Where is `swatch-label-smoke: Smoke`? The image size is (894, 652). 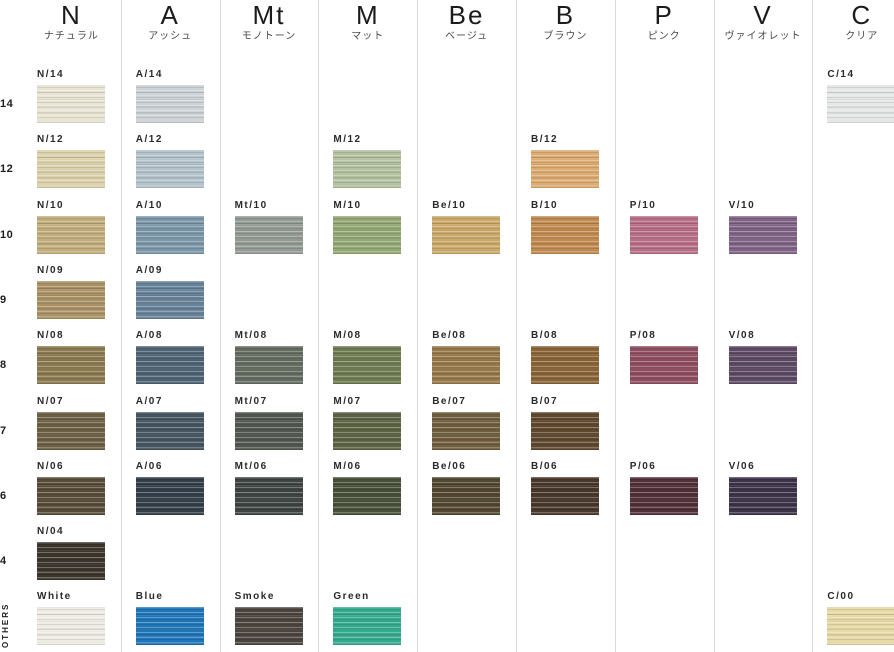
swatch-label-smoke: Smoke is located at coordinates (254, 597).